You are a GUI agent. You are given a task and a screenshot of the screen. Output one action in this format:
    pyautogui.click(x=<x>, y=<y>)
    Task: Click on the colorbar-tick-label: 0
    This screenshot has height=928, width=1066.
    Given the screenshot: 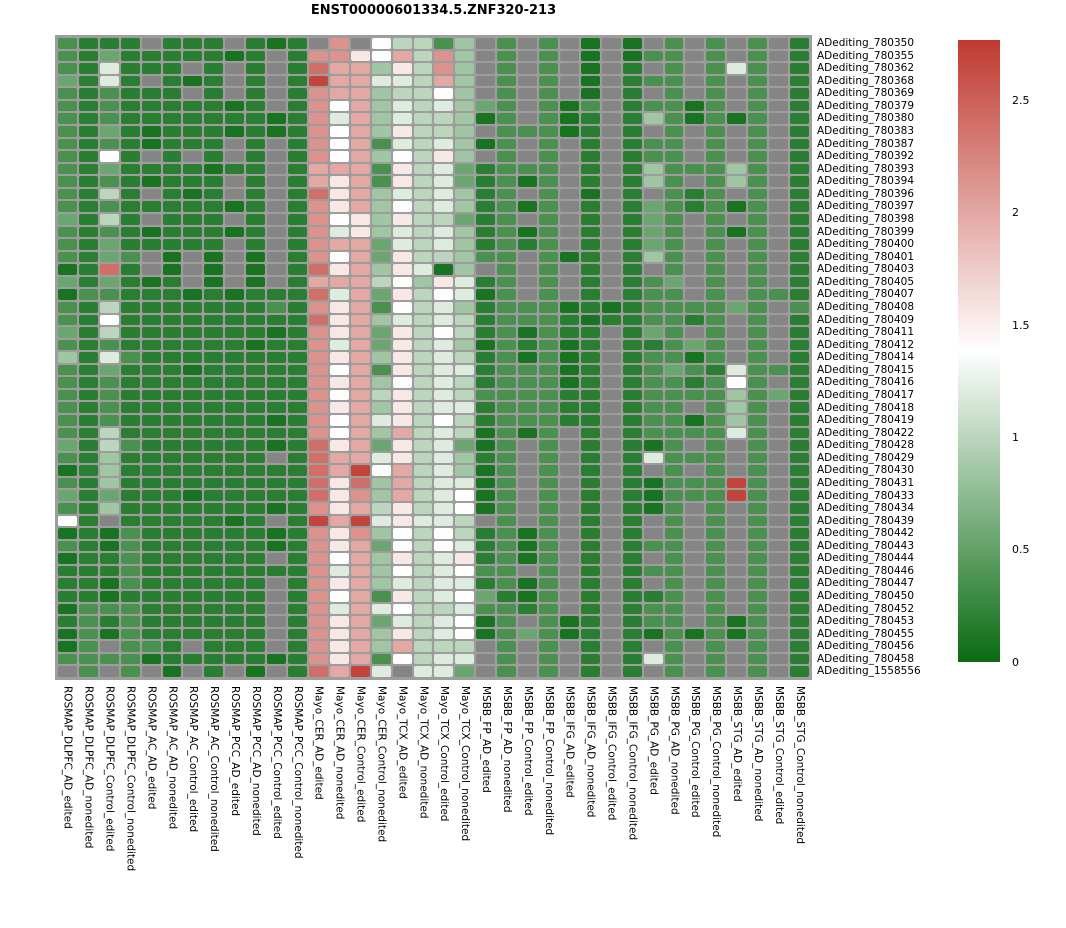 What is the action you would take?
    pyautogui.click(x=1015, y=662)
    